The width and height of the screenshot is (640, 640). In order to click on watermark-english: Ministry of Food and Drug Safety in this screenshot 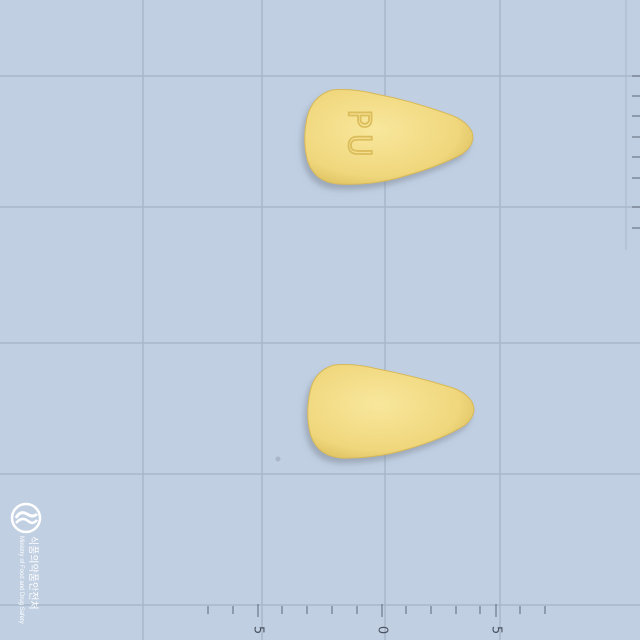, I will do `click(21, 580)`.